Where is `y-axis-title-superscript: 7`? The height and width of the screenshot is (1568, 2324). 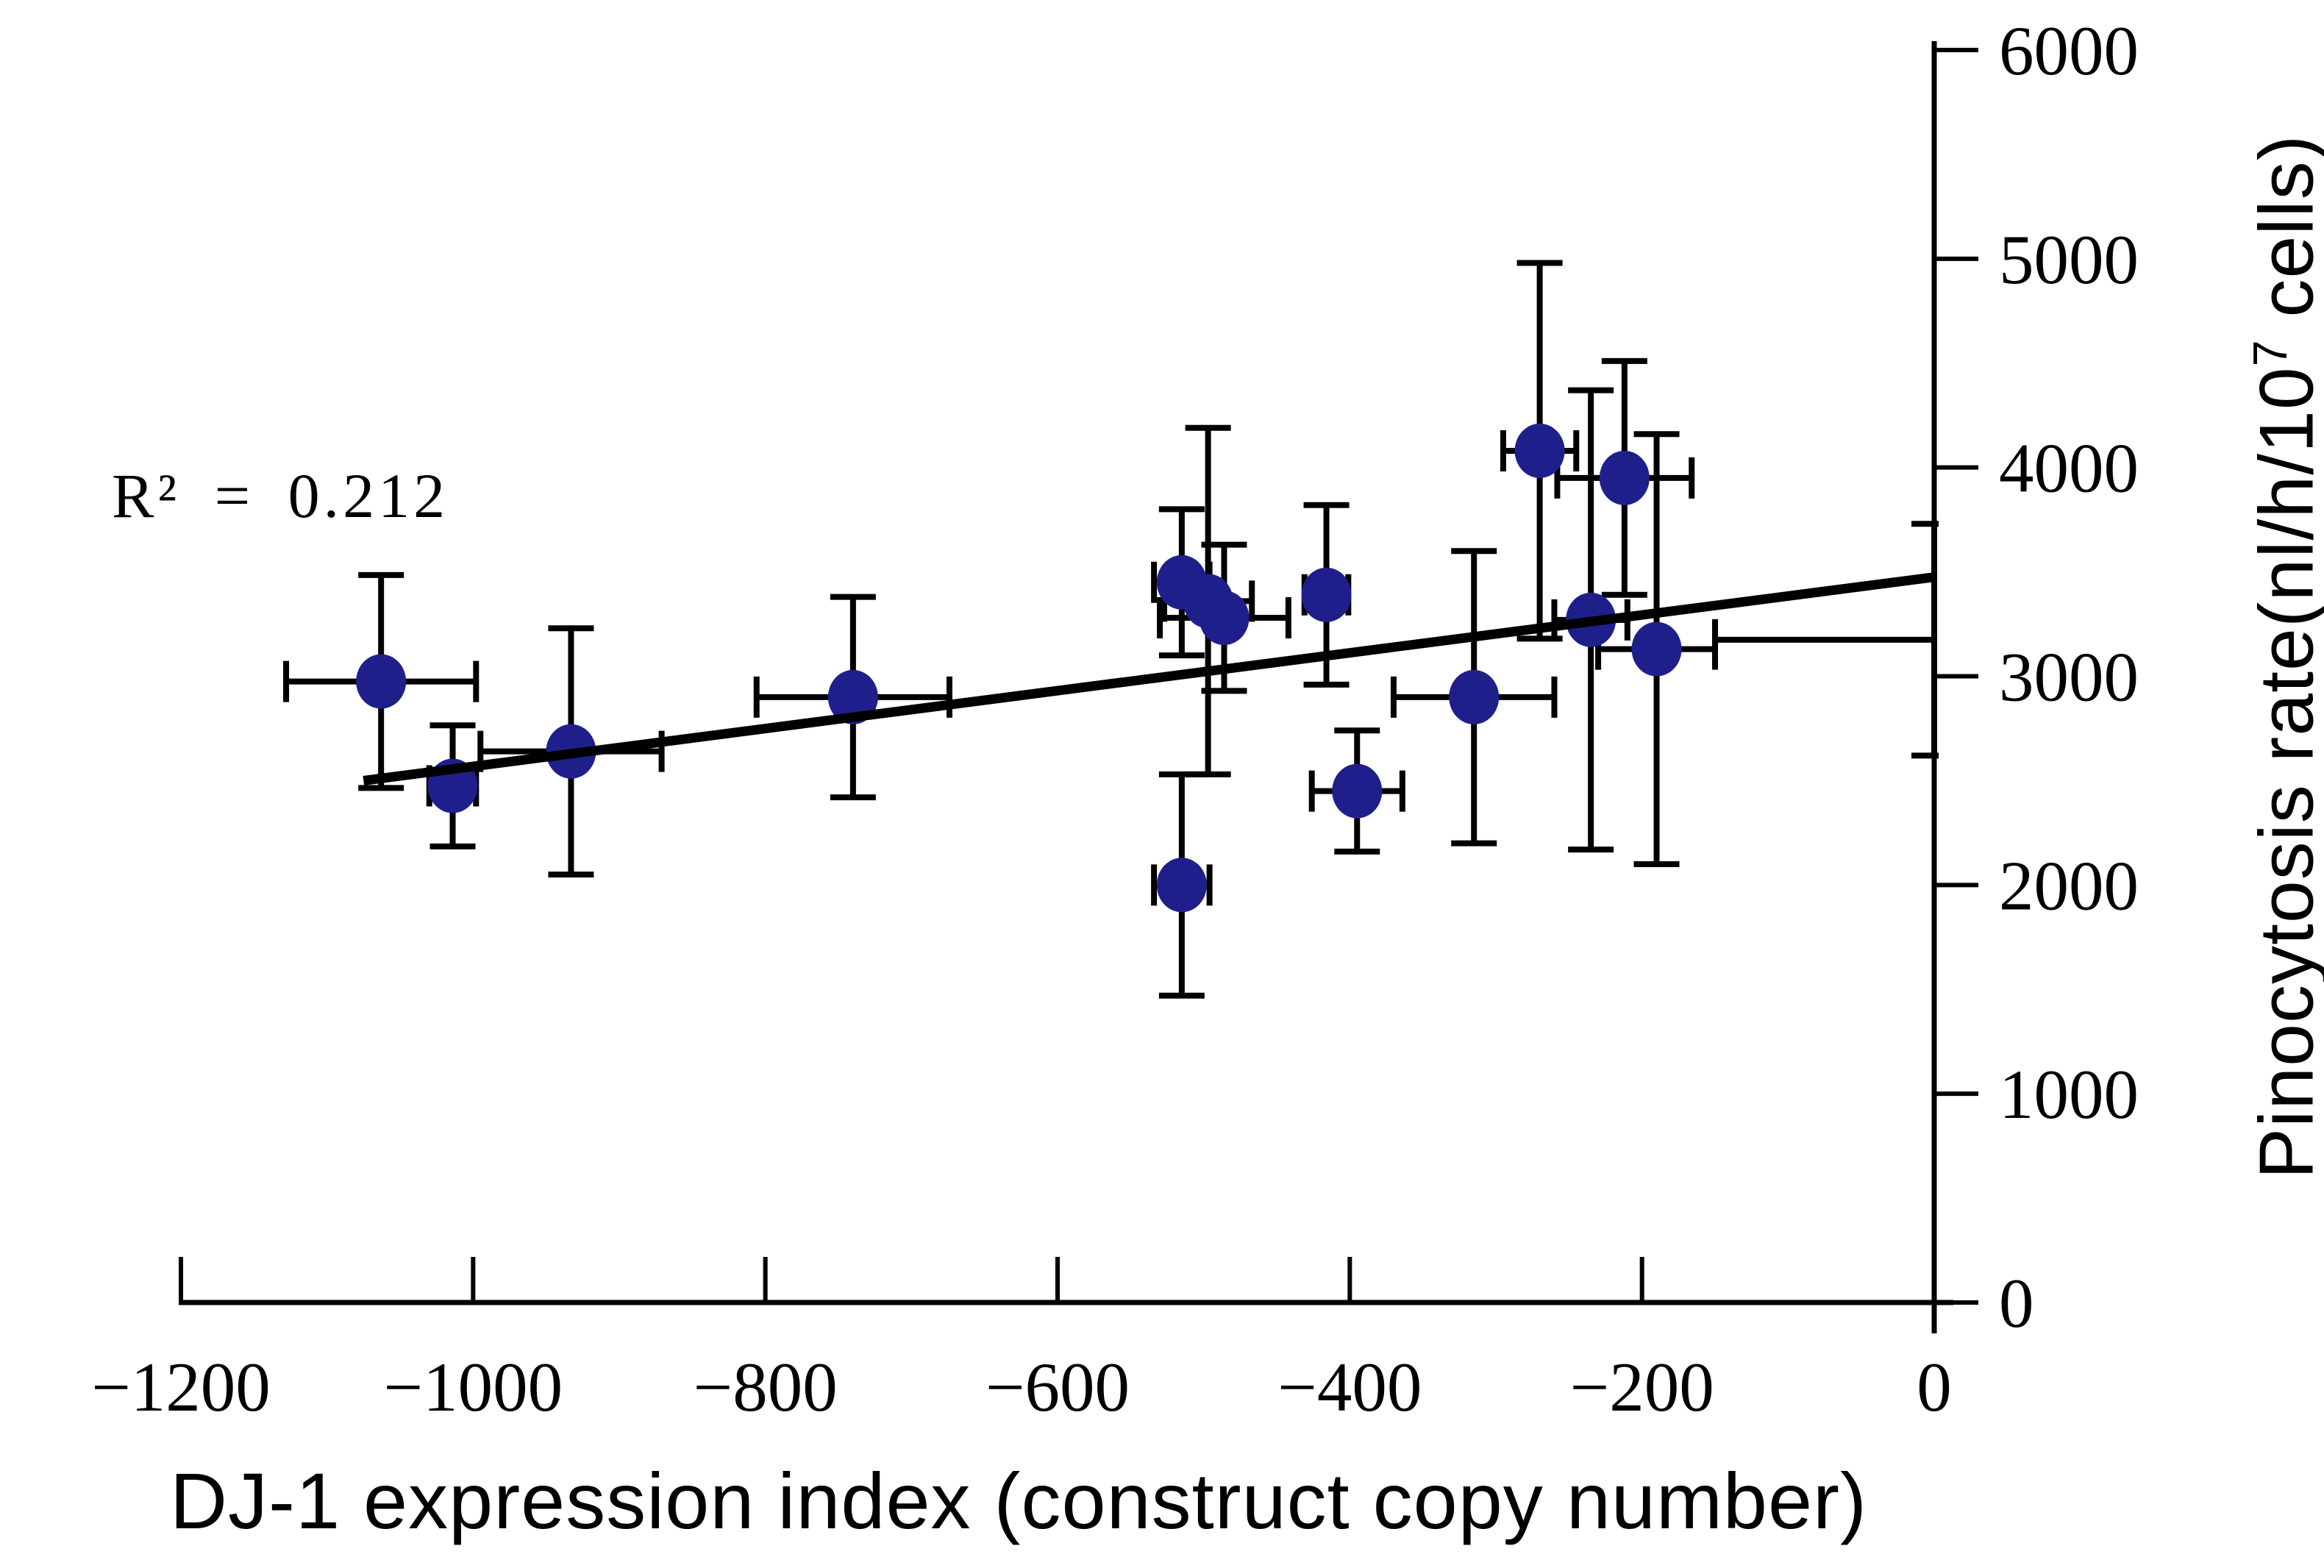
y-axis-title-superscript: 7 is located at coordinates (2270, 352).